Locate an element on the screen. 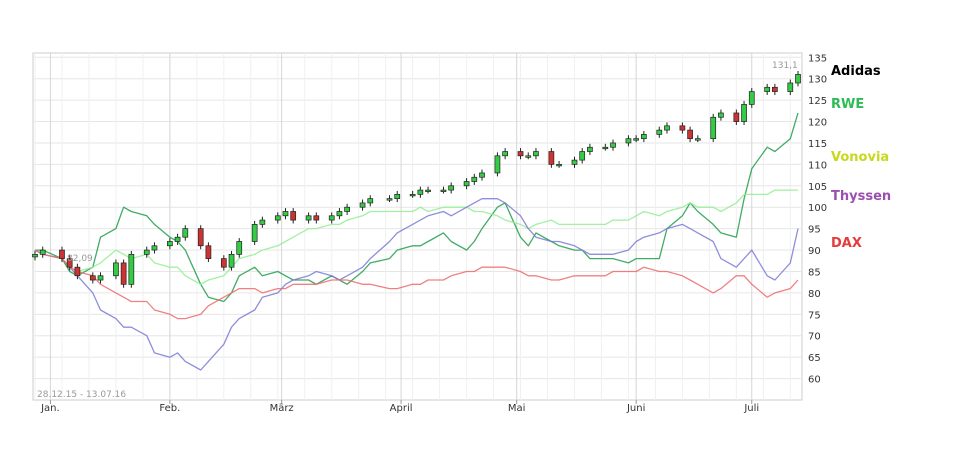  y-tick-label: 85 is located at coordinates (814, 272).